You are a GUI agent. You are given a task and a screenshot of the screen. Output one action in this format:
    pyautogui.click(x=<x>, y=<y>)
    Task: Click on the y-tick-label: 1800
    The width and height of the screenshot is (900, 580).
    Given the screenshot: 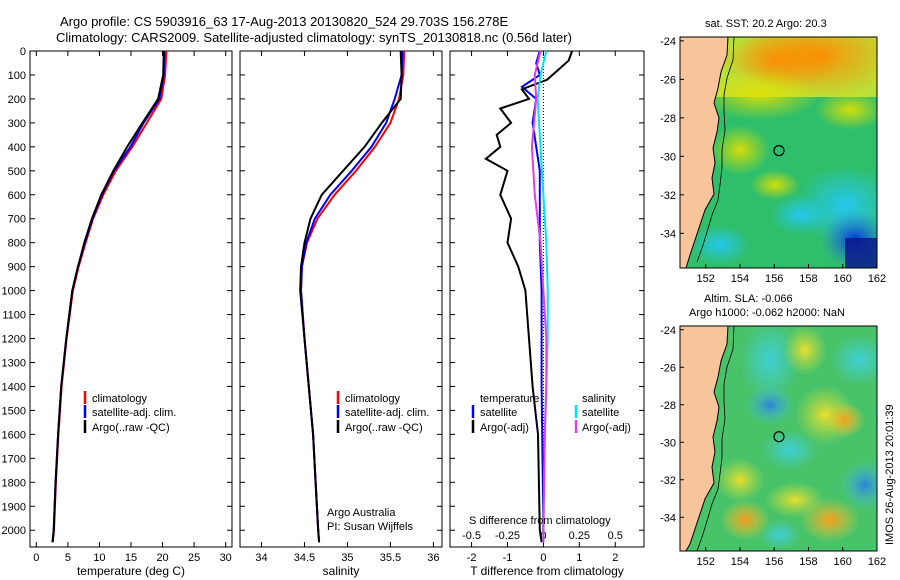 What is the action you would take?
    pyautogui.click(x=14, y=483)
    